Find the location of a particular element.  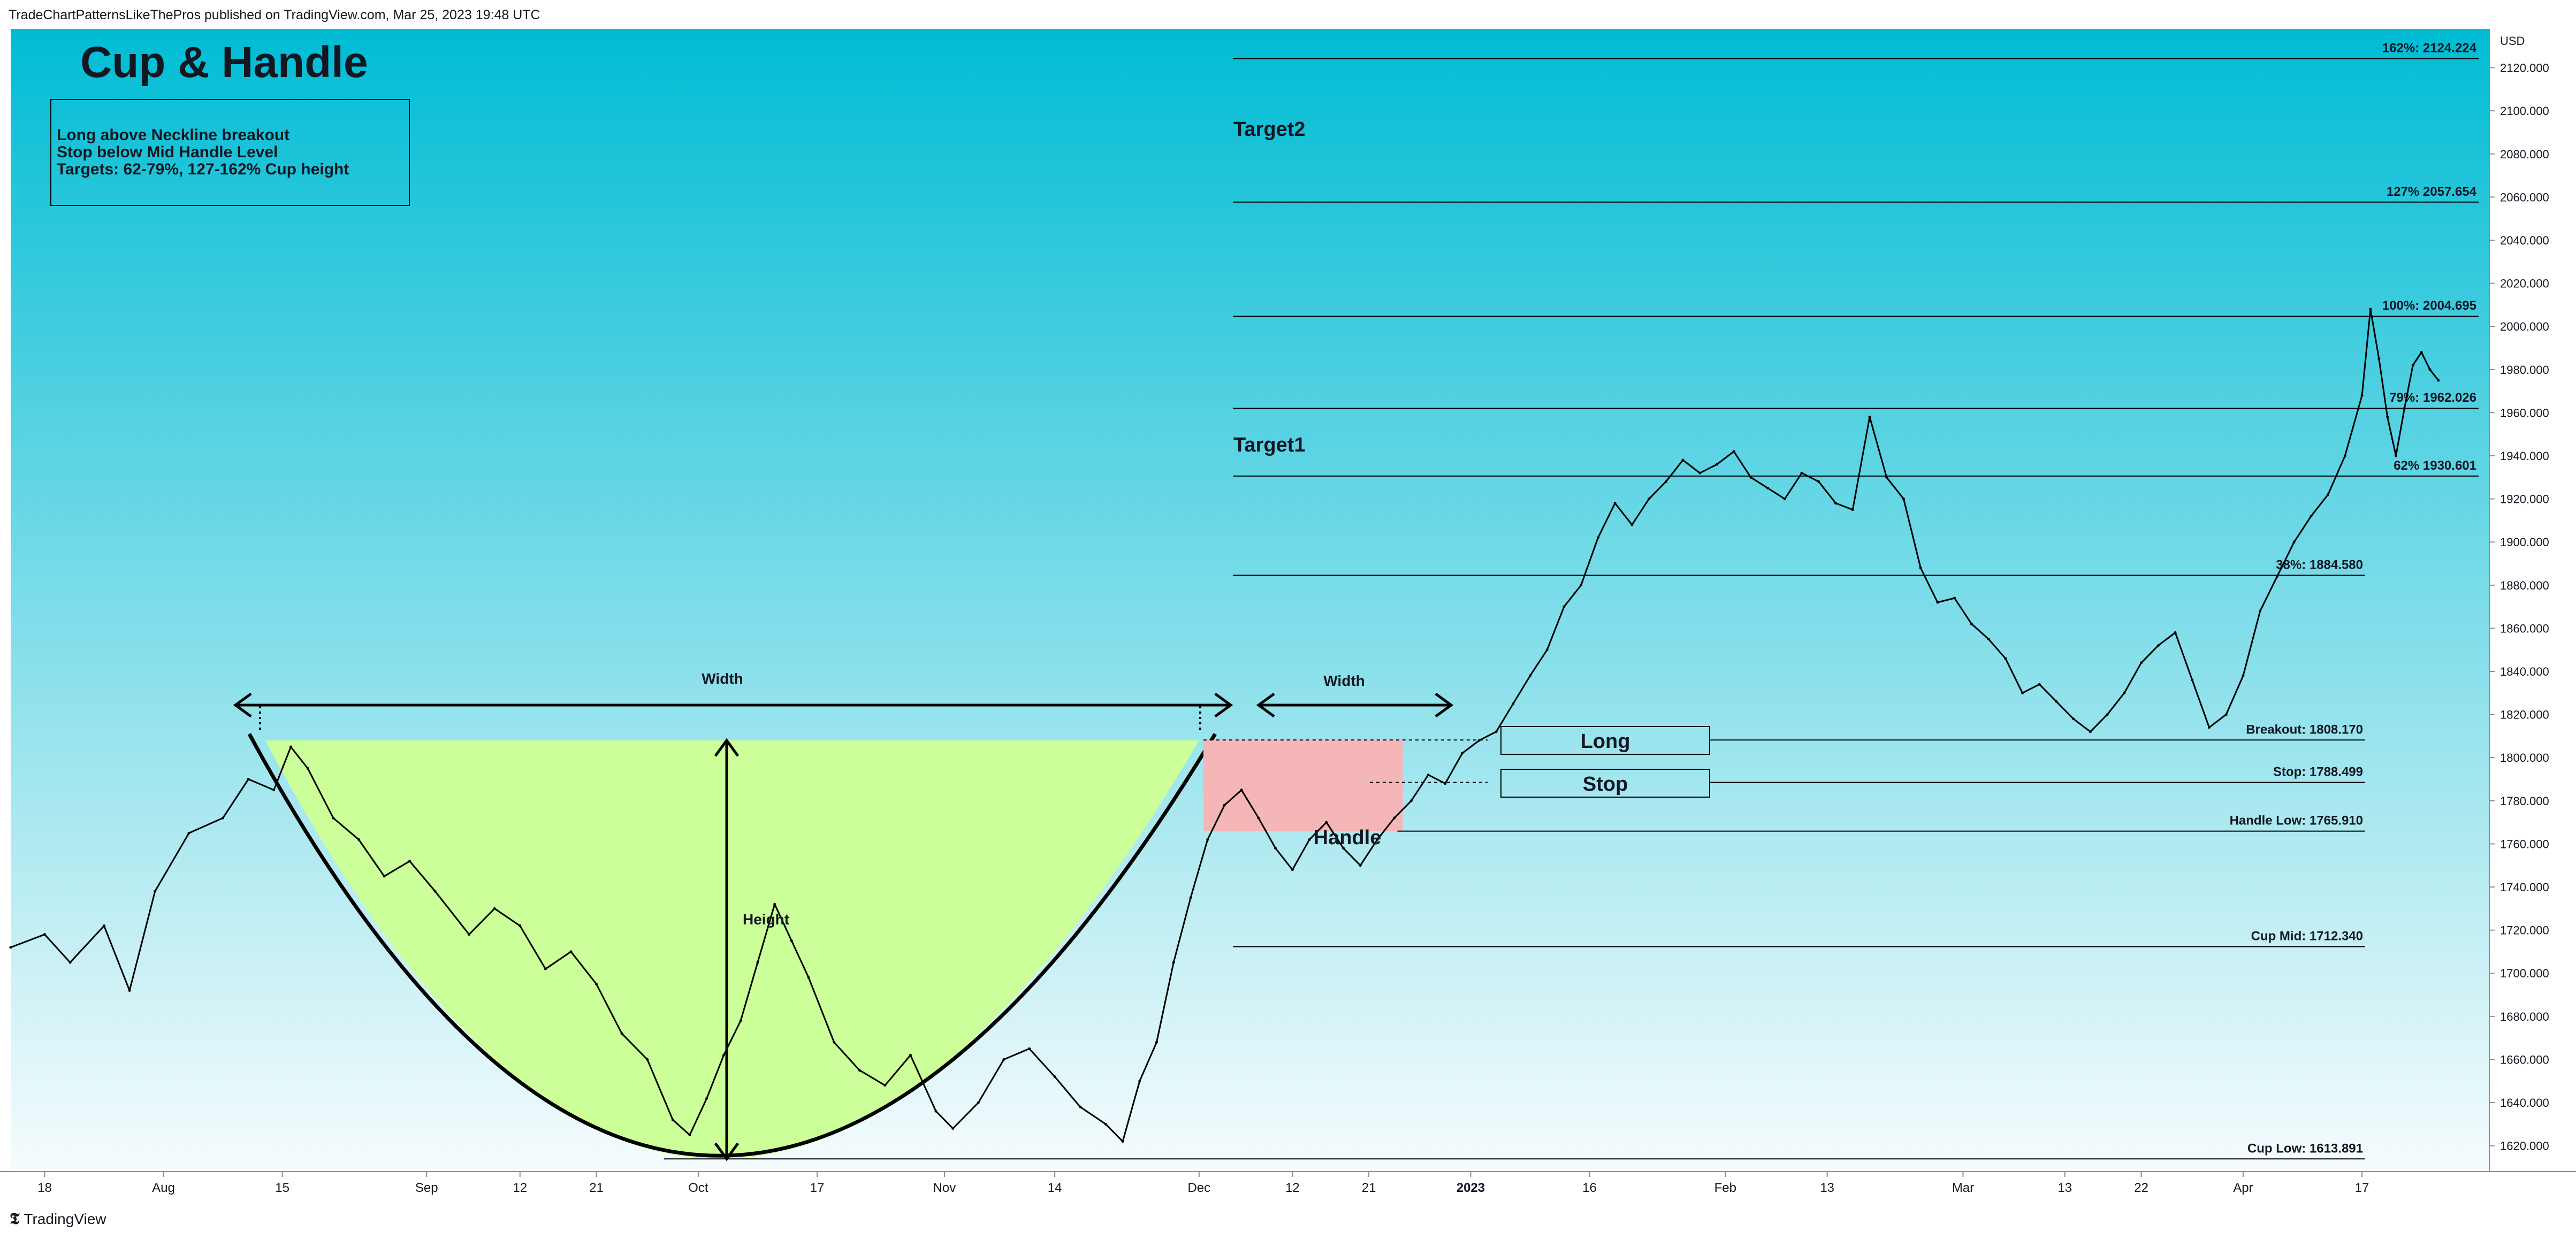

y-tick-label: 1800.000 is located at coordinates (2524, 757).